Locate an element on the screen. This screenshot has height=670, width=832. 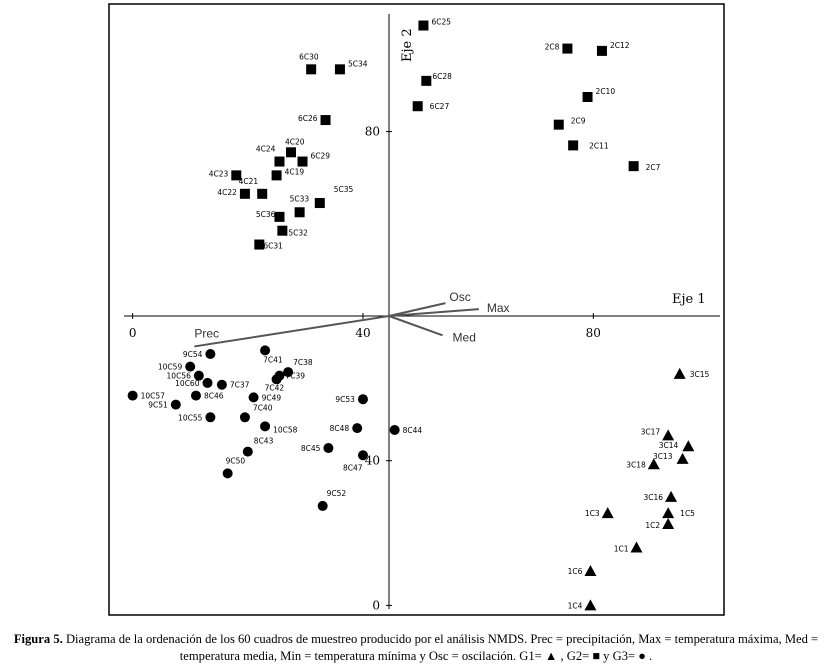
point-4c19-label: 4C19 is located at coordinates (295, 171).